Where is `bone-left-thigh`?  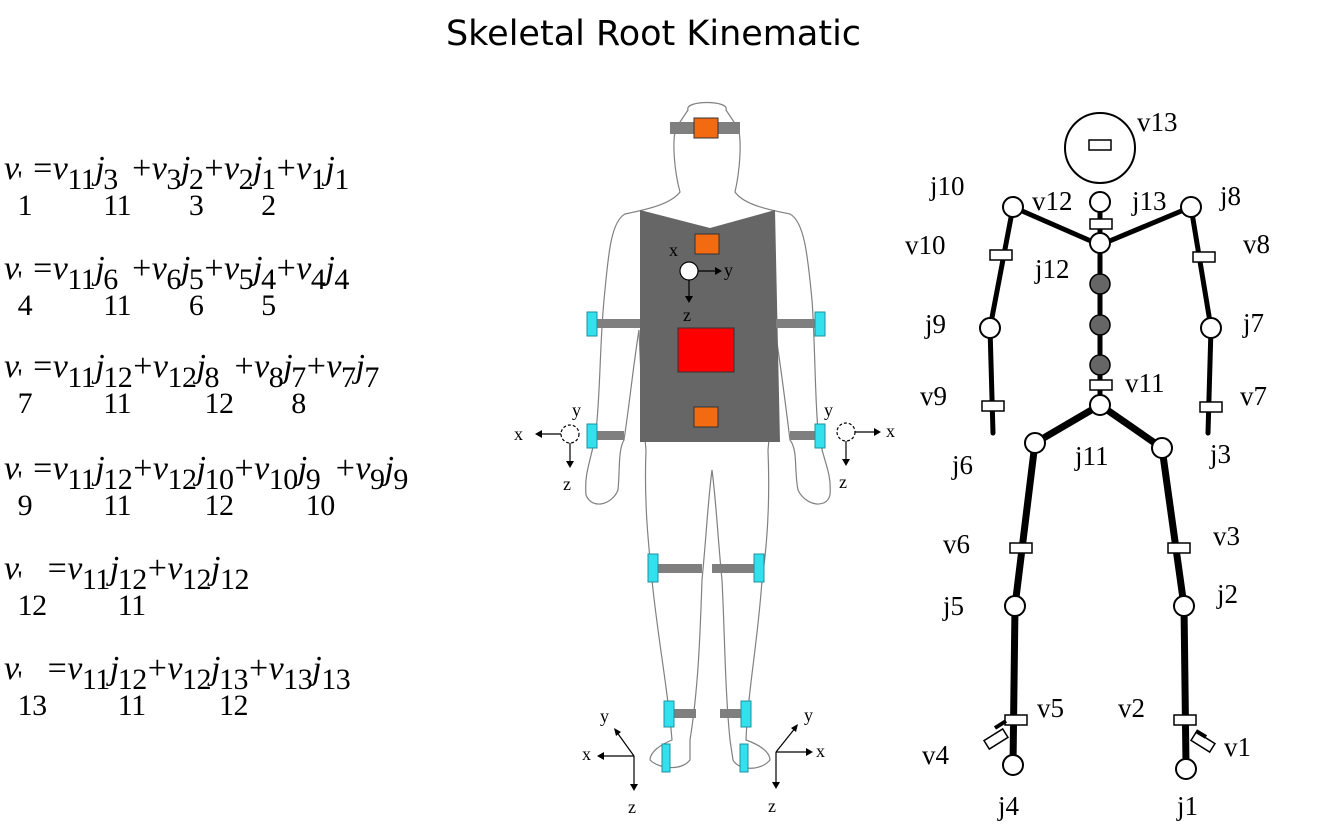 bone-left-thigh is located at coordinates (1025, 524).